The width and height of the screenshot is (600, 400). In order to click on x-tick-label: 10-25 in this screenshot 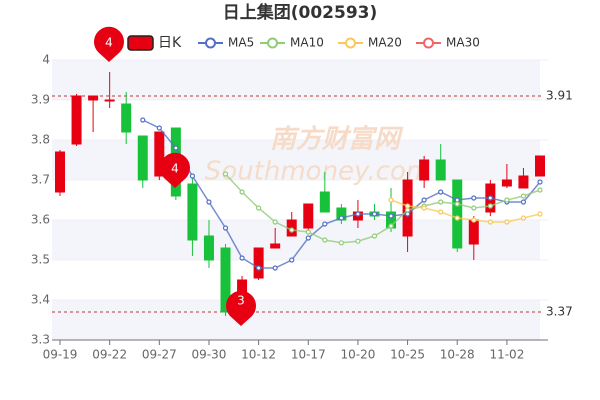, I will do `click(407, 355)`.